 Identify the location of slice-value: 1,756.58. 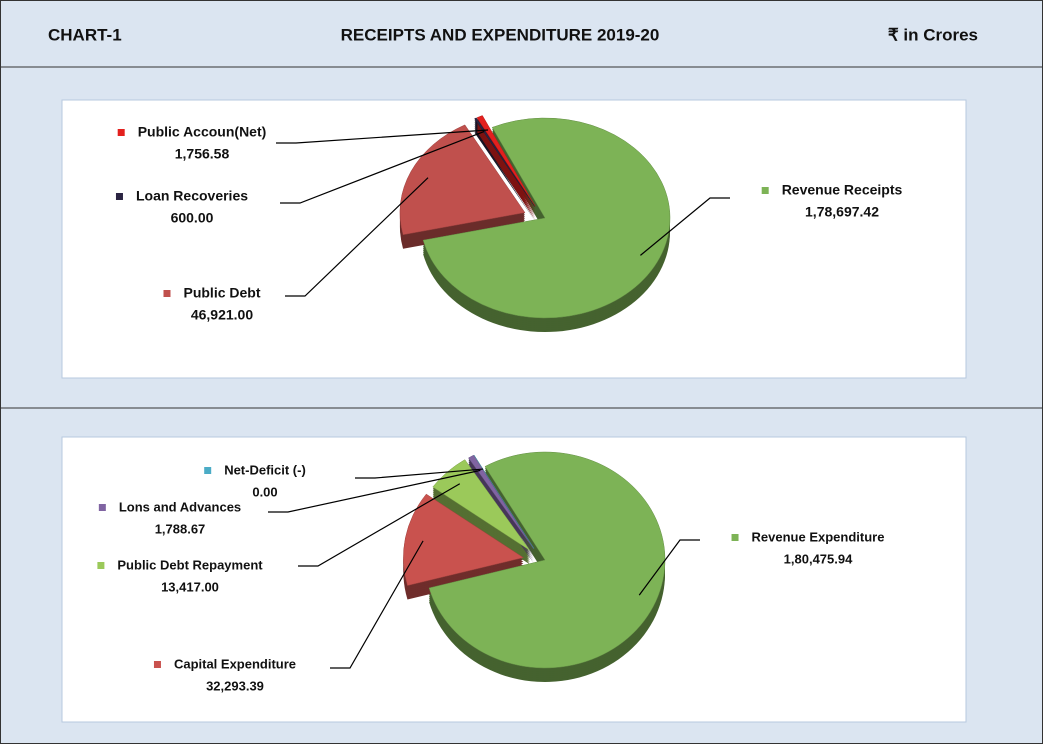
(202, 154).